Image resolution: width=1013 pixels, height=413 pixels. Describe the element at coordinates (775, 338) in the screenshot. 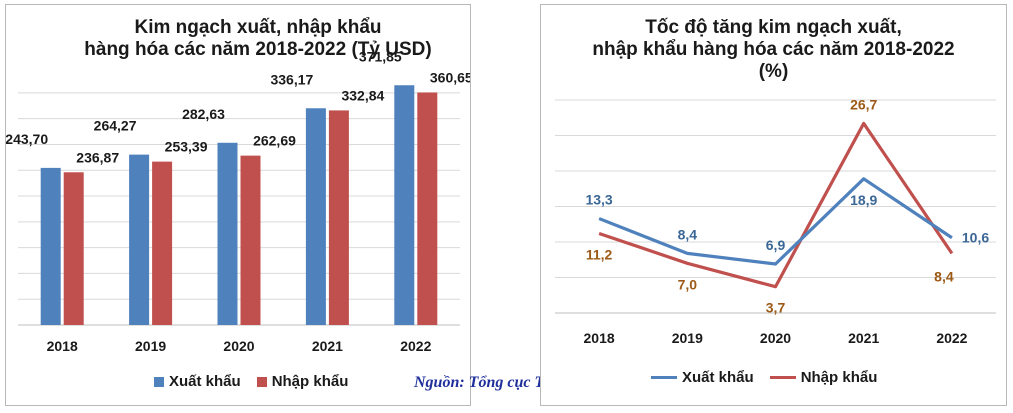

I see `line-x-tick-label: 2020` at that location.